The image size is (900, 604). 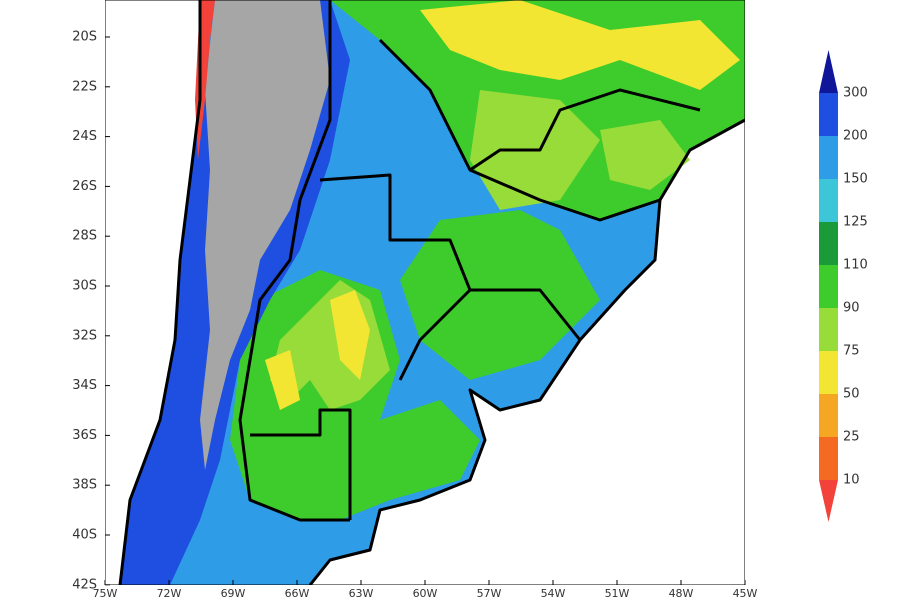 I want to click on colorbar-label: 10, so click(x=851, y=480).